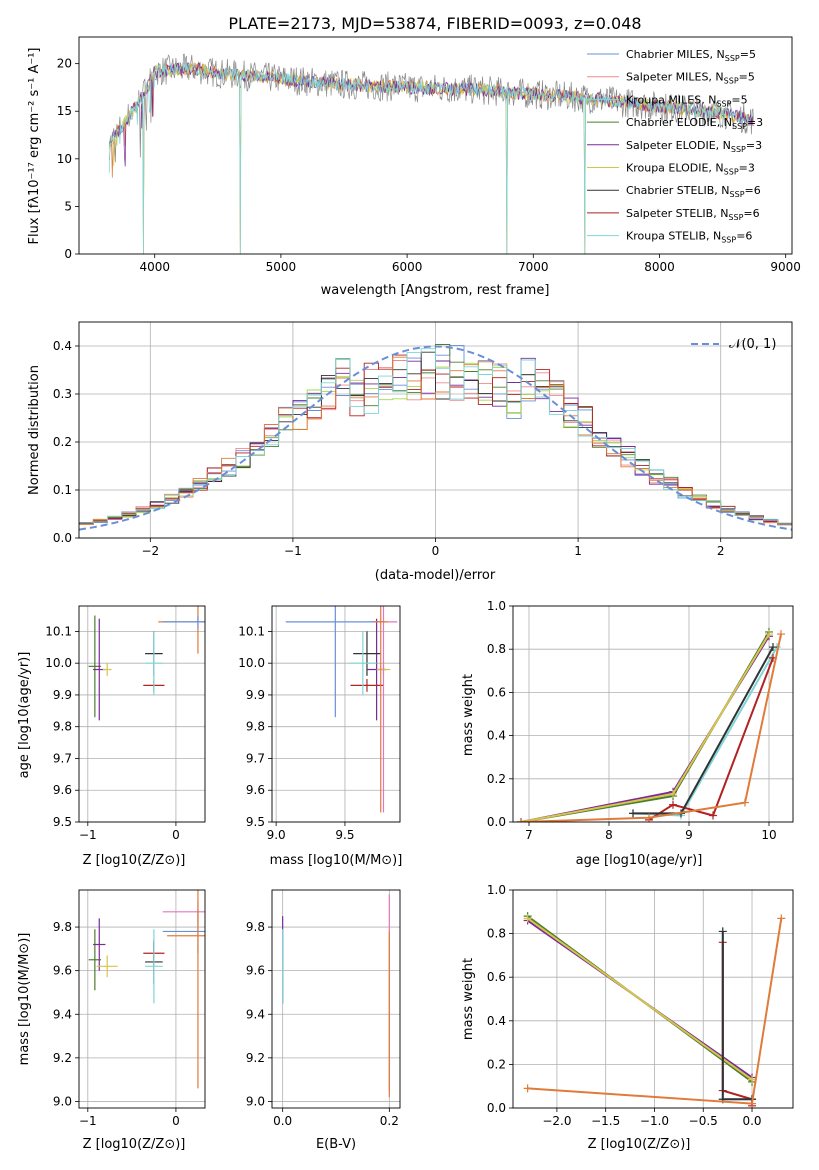  I want to click on residuals-xlabel: (data-model)/error, so click(435, 575).